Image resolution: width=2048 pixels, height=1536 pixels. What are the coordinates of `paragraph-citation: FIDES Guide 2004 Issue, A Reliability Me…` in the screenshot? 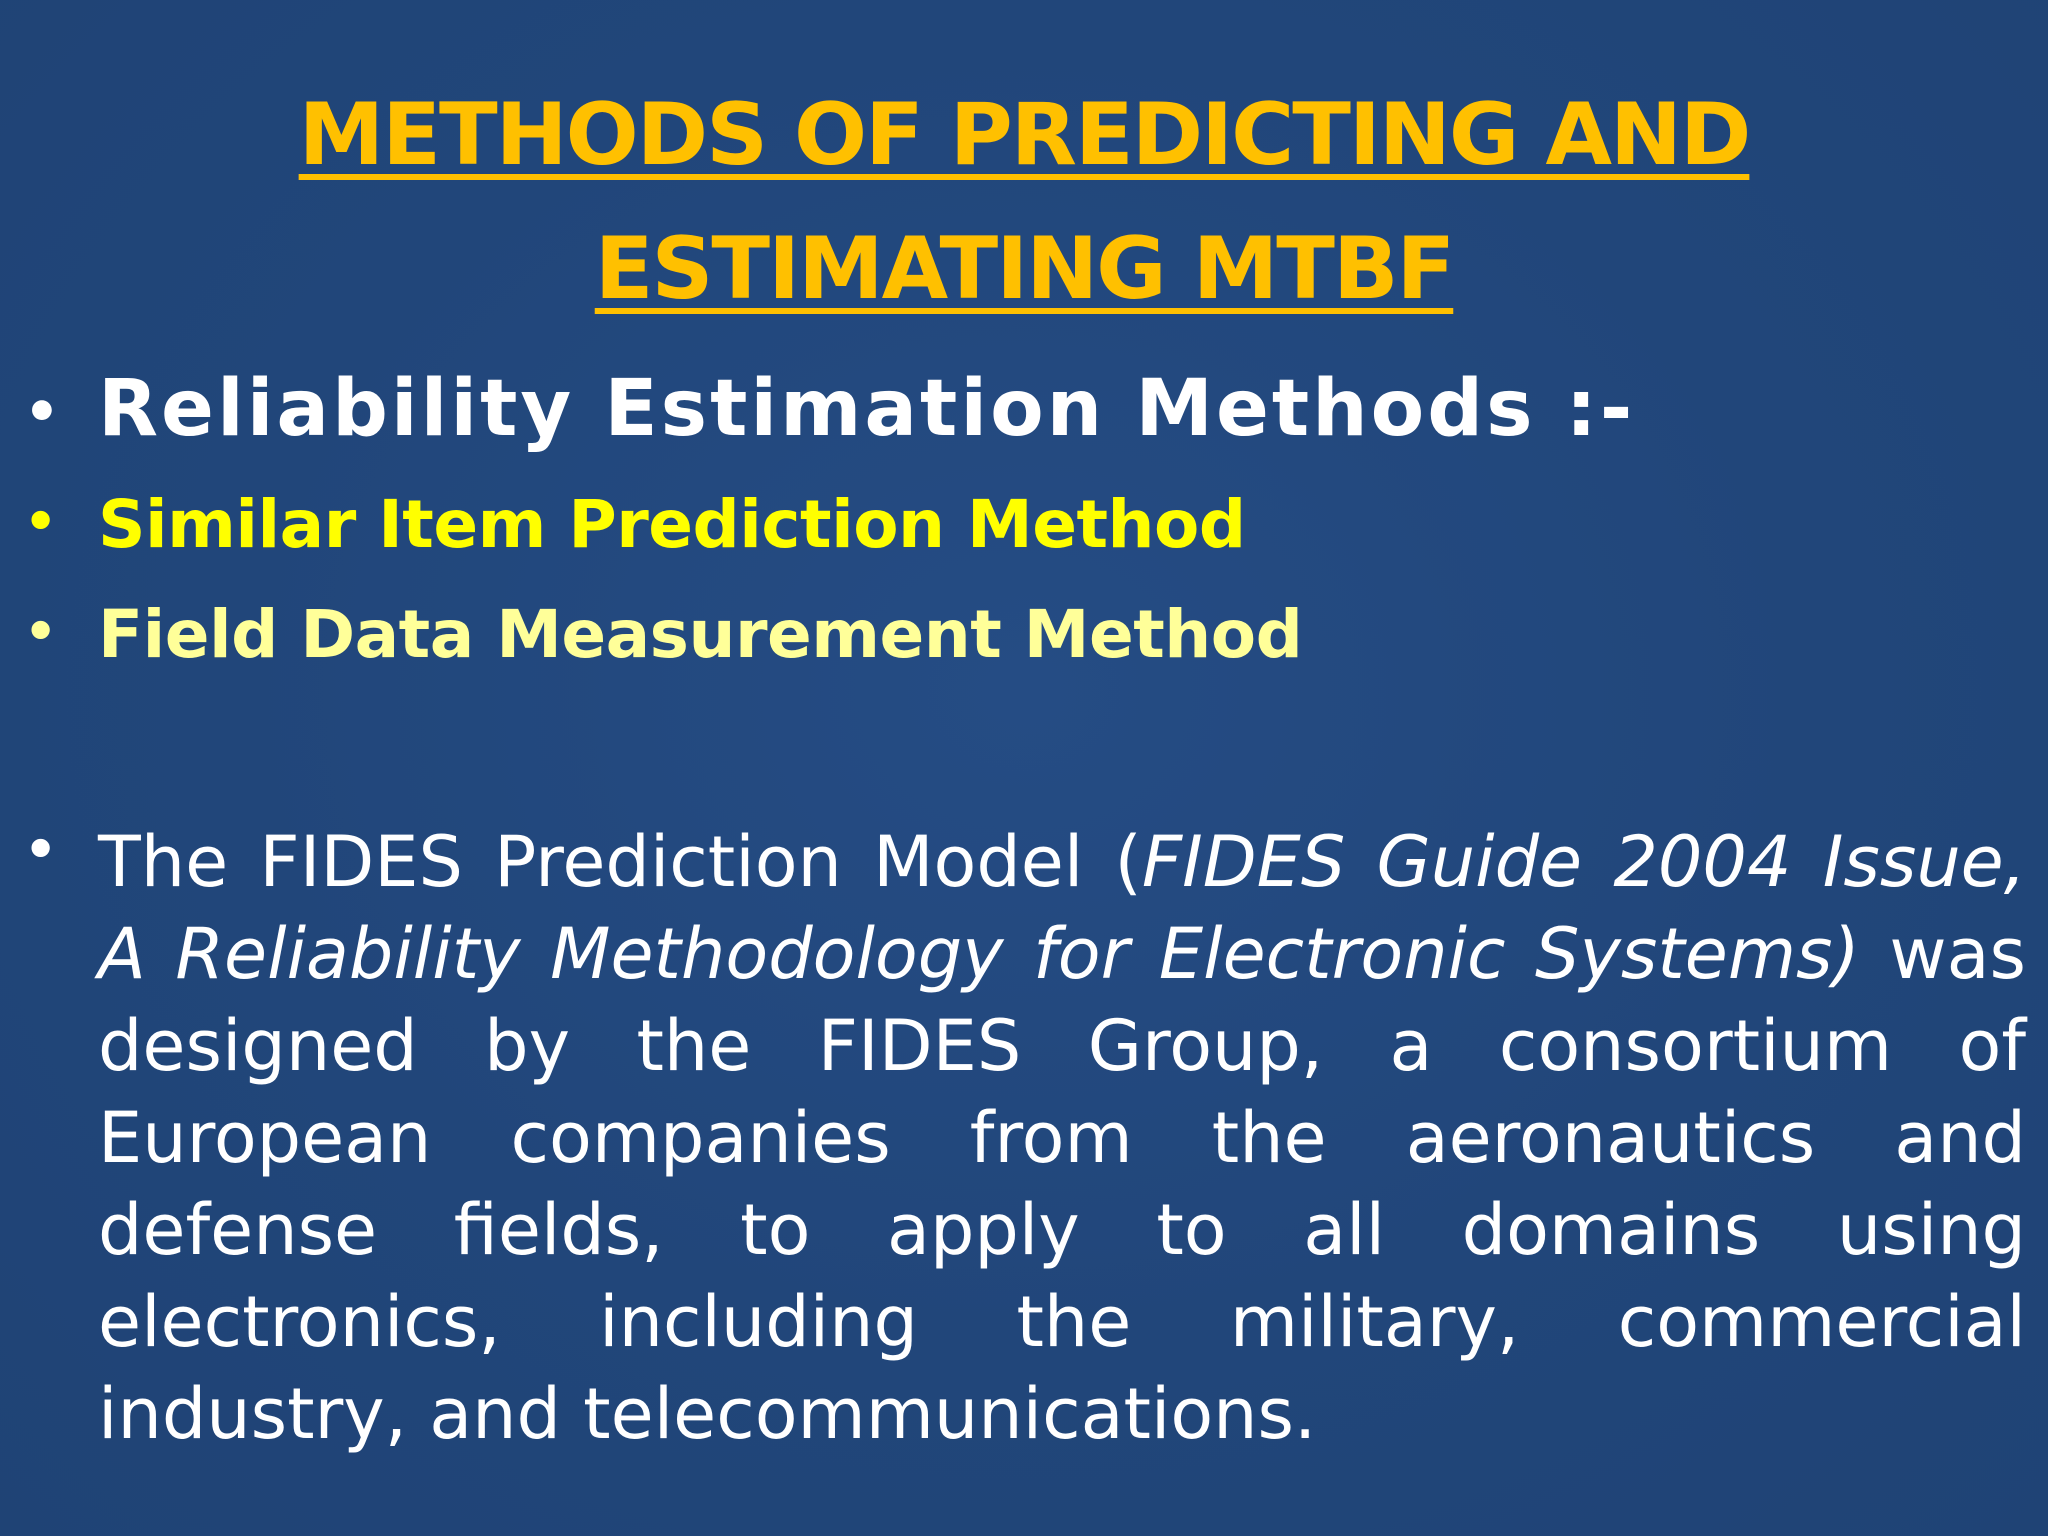 It's located at (1062, 908).